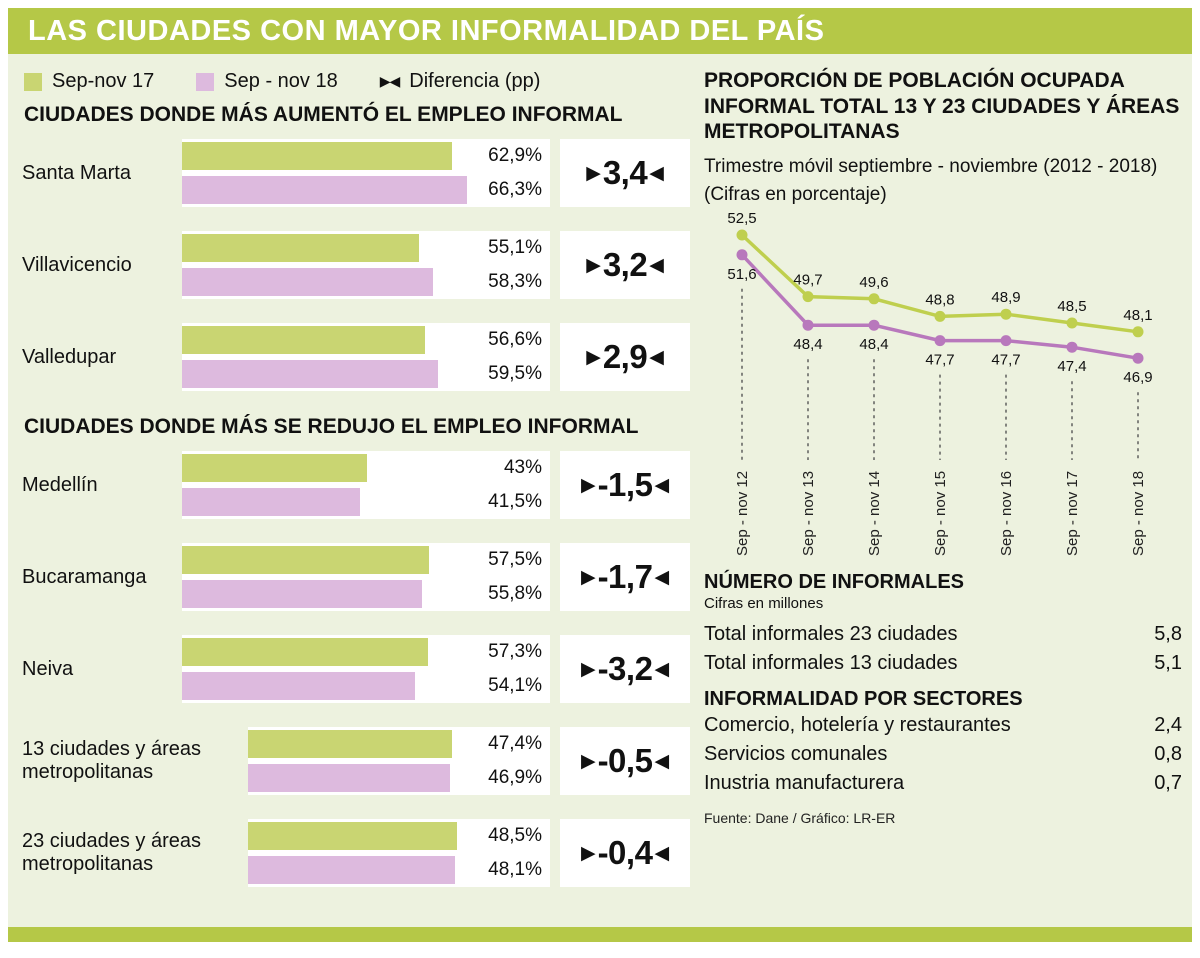  Describe the element at coordinates (796, 753) in the screenshot. I see `row-label: Servicios comunales` at that location.